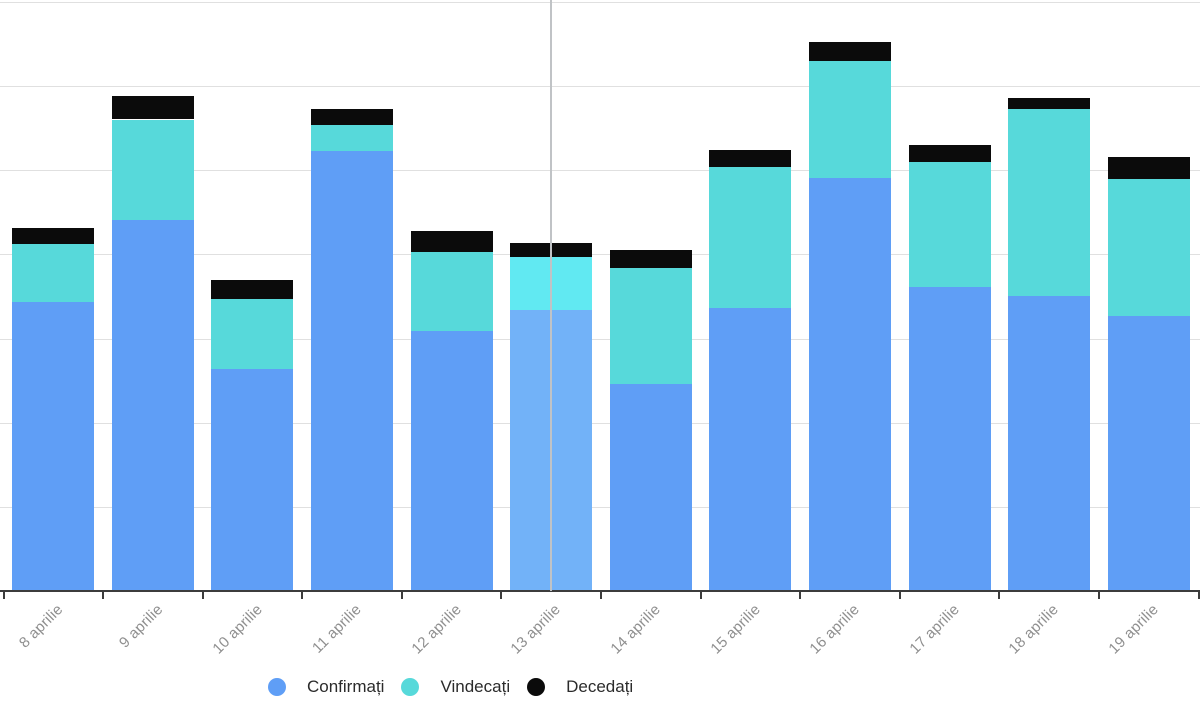 This screenshot has height=704, width=1200. Describe the element at coordinates (252, 289) in the screenshot. I see `bar-segment-decedati-10-aprilie` at that location.